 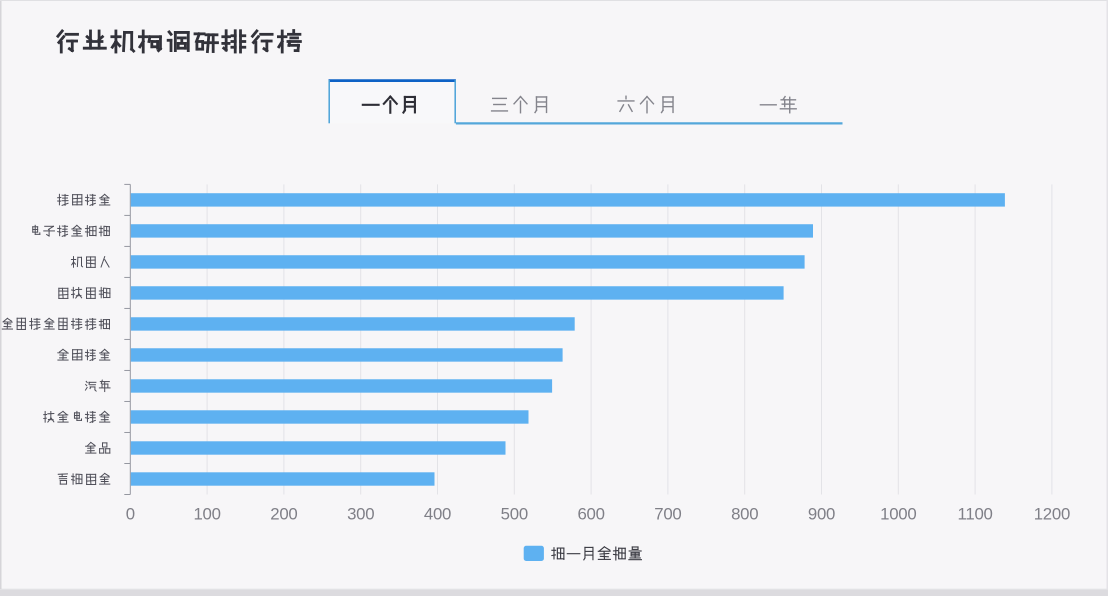 What do you see at coordinates (590, 514) in the screenshot?
I see `svg-text: 600` at bounding box center [590, 514].